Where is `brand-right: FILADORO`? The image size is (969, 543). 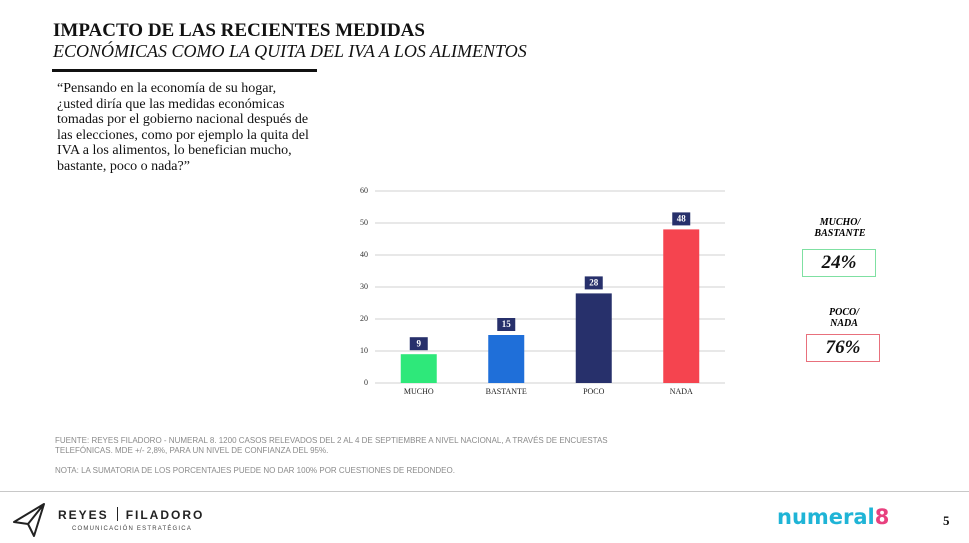 brand-right: FILADORO is located at coordinates (165, 515).